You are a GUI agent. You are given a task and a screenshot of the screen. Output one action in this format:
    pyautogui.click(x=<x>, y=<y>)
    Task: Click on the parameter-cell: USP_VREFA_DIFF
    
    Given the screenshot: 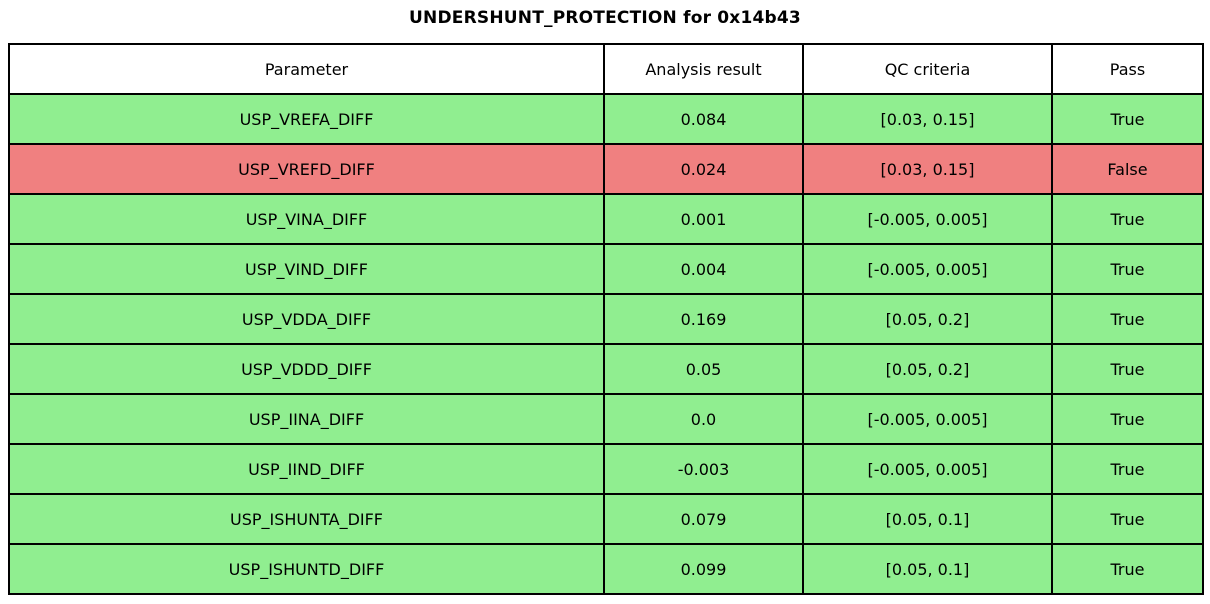 What is the action you would take?
    pyautogui.click(x=306, y=119)
    